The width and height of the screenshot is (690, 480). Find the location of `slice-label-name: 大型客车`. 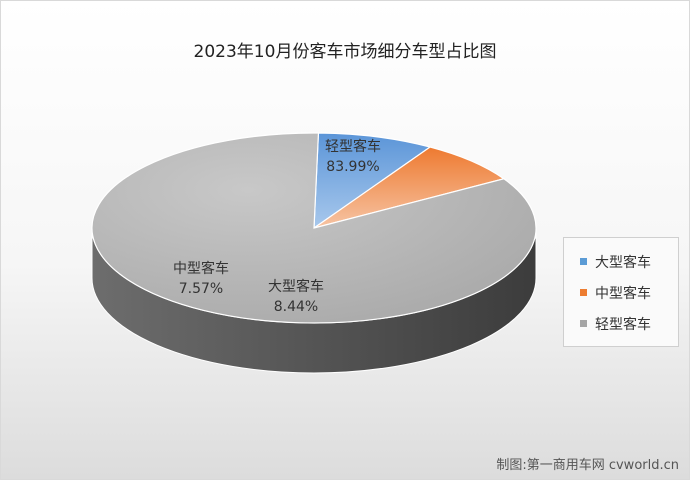

slice-label-name: 大型客车 is located at coordinates (296, 286).